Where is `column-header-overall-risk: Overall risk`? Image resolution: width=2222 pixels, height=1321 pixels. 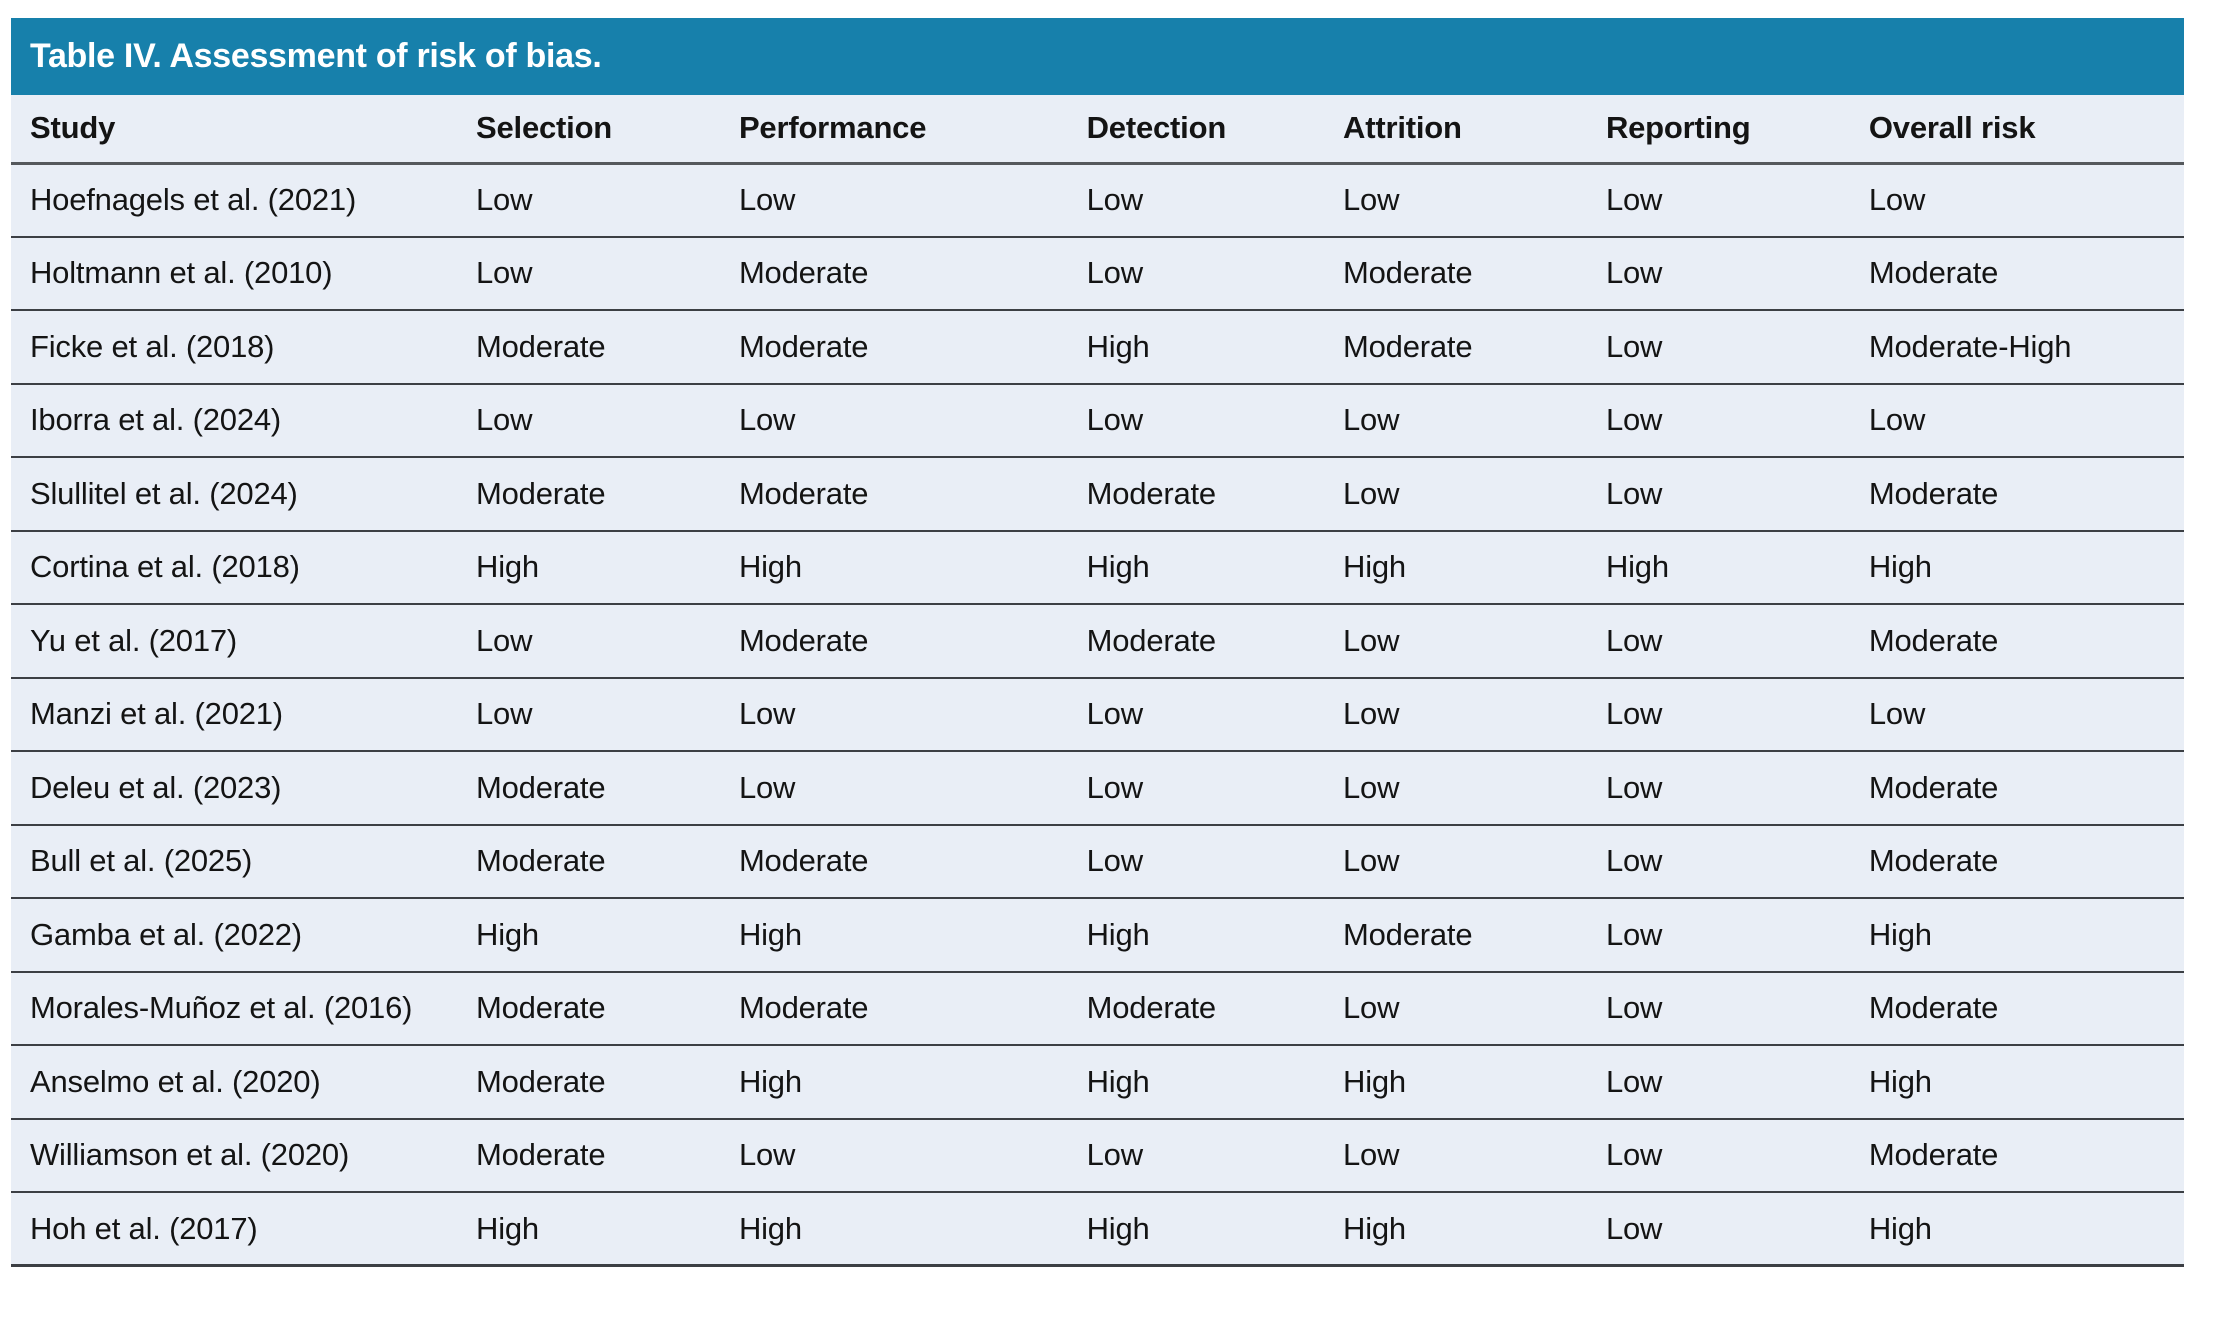 column-header-overall-risk: Overall risk is located at coordinates (2026, 130).